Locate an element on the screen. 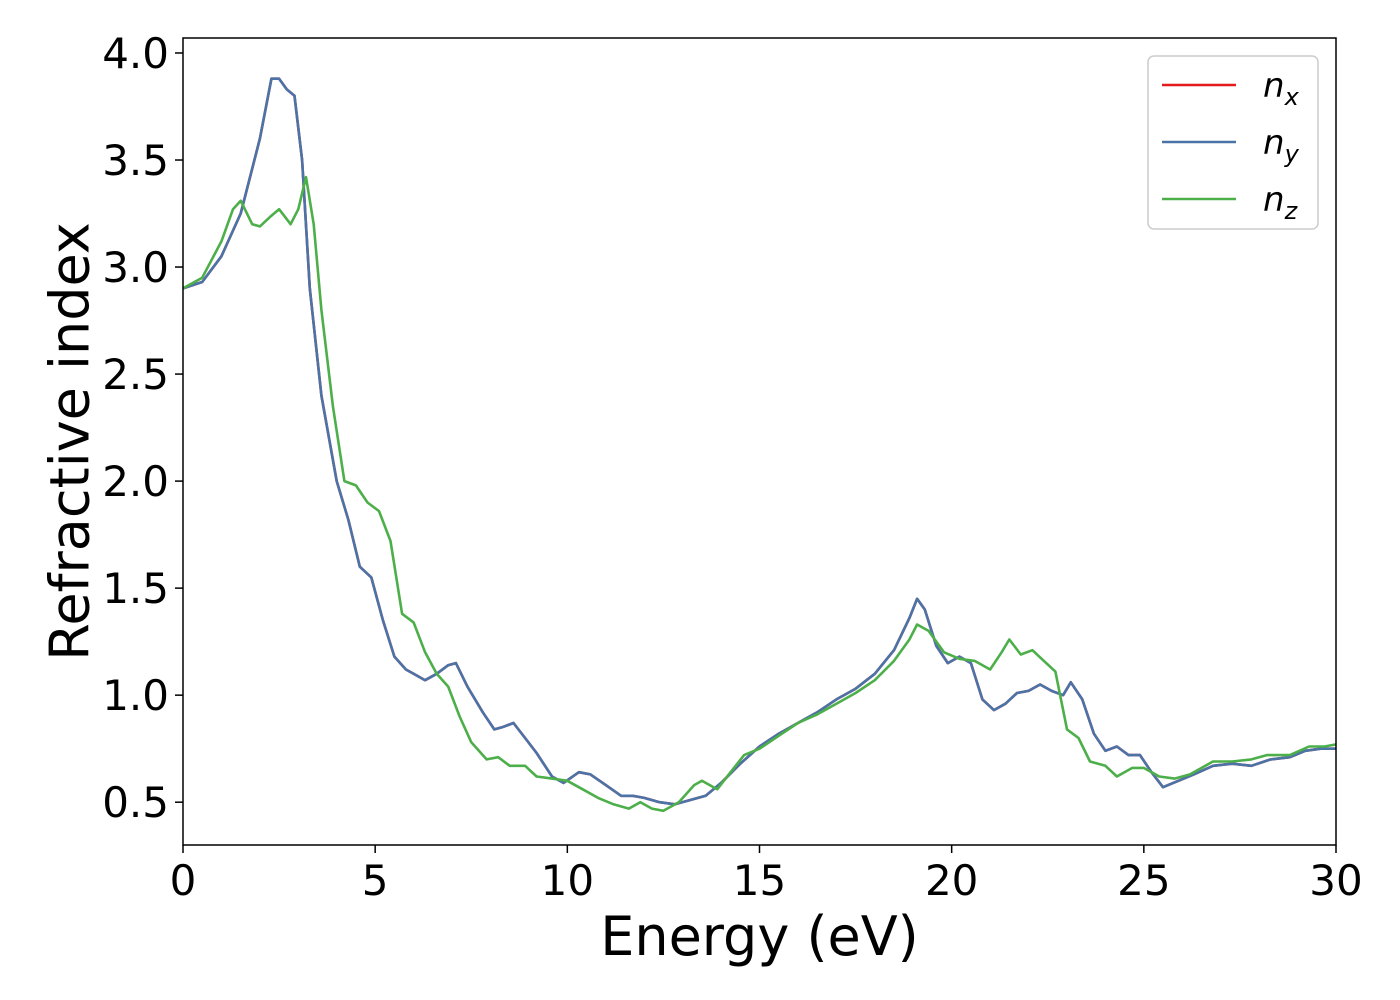 The image size is (1400, 1000). y-tick-label: 1.5 is located at coordinates (135, 588).